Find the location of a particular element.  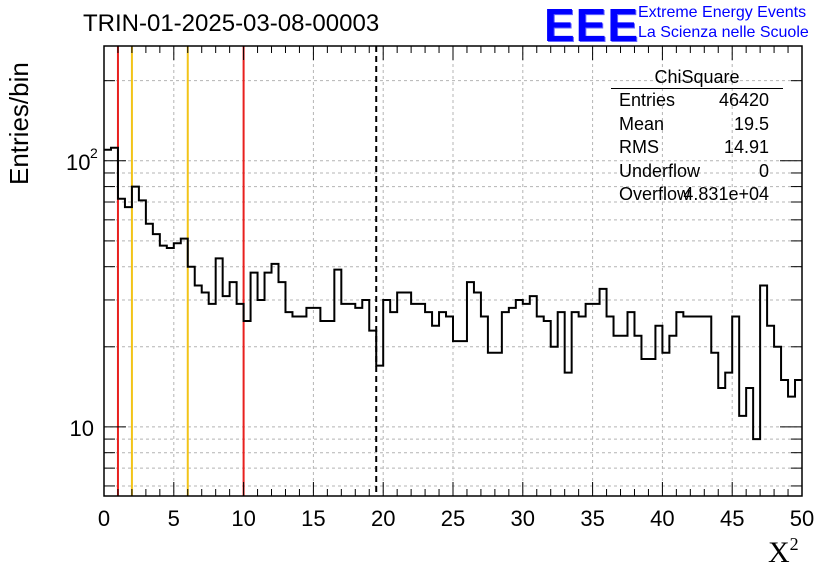

stats-row-overflow: Overflow 4.831e+04 is located at coordinates (697, 195).